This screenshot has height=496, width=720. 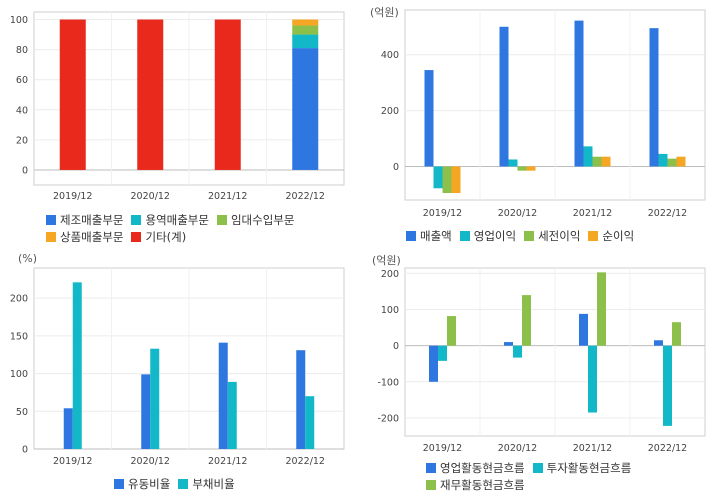 What do you see at coordinates (166, 237) in the screenshot?
I see `legend-label: 기타(계)` at bounding box center [166, 237].